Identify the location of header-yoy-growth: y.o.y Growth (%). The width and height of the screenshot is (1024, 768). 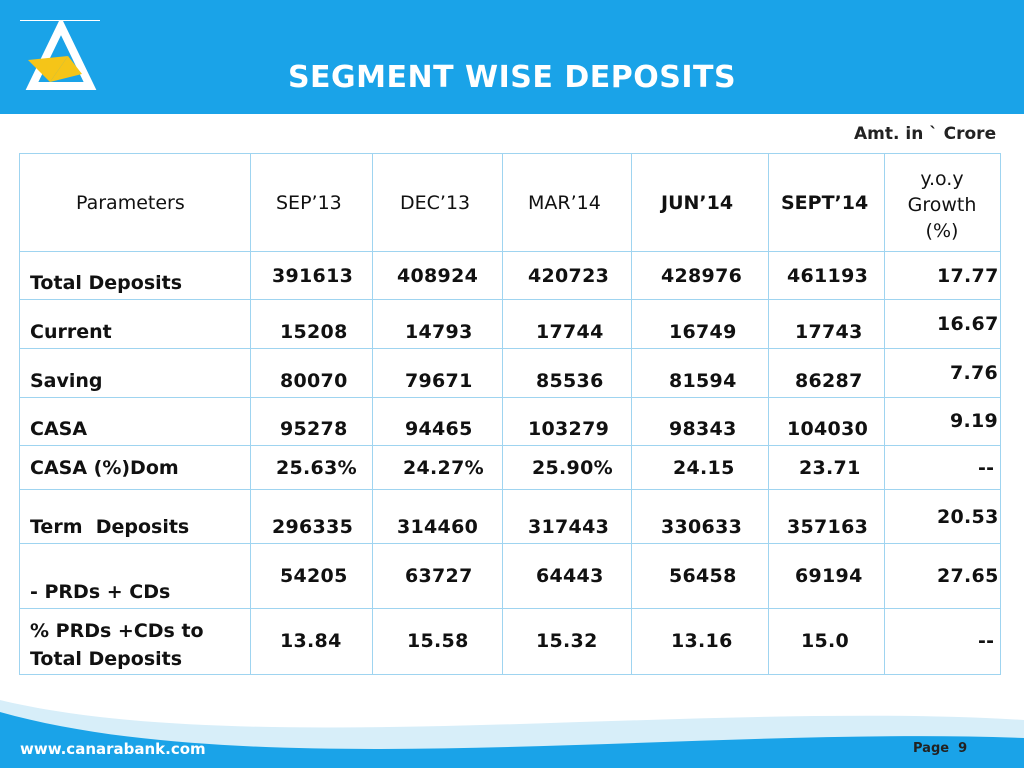
(942, 205).